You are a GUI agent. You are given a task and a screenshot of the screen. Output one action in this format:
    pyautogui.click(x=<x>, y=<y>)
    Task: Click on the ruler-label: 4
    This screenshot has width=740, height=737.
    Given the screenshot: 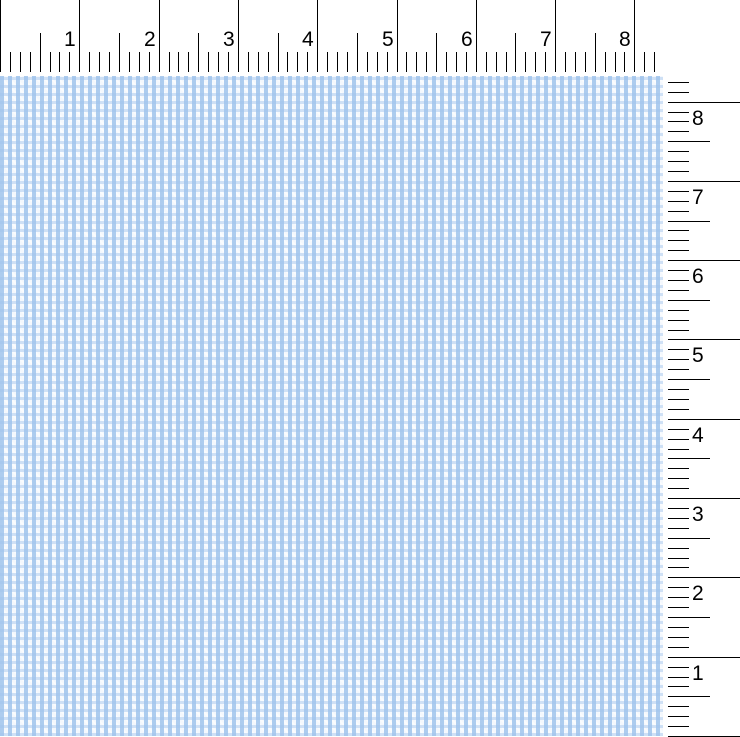 What is the action you would take?
    pyautogui.click(x=698, y=435)
    